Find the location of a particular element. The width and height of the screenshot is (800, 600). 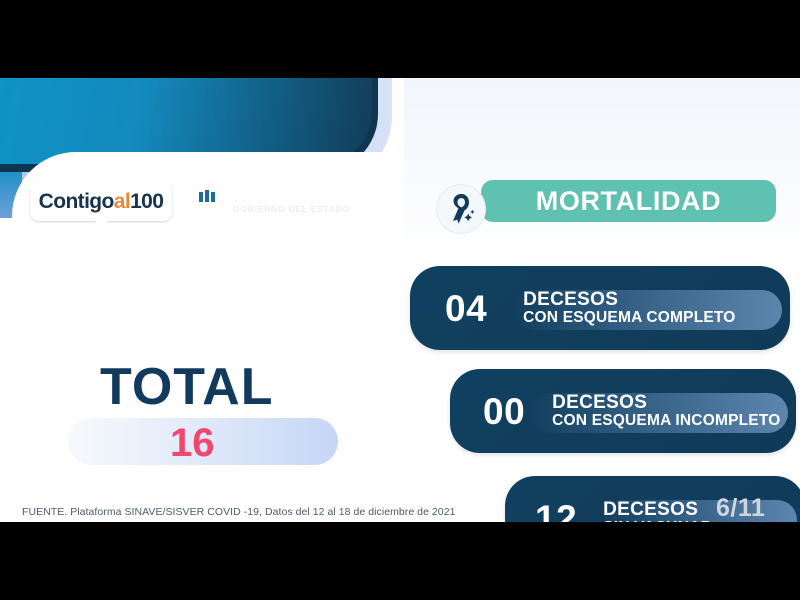

government-name: AGUASCALIENTES is located at coordinates (304, 195).